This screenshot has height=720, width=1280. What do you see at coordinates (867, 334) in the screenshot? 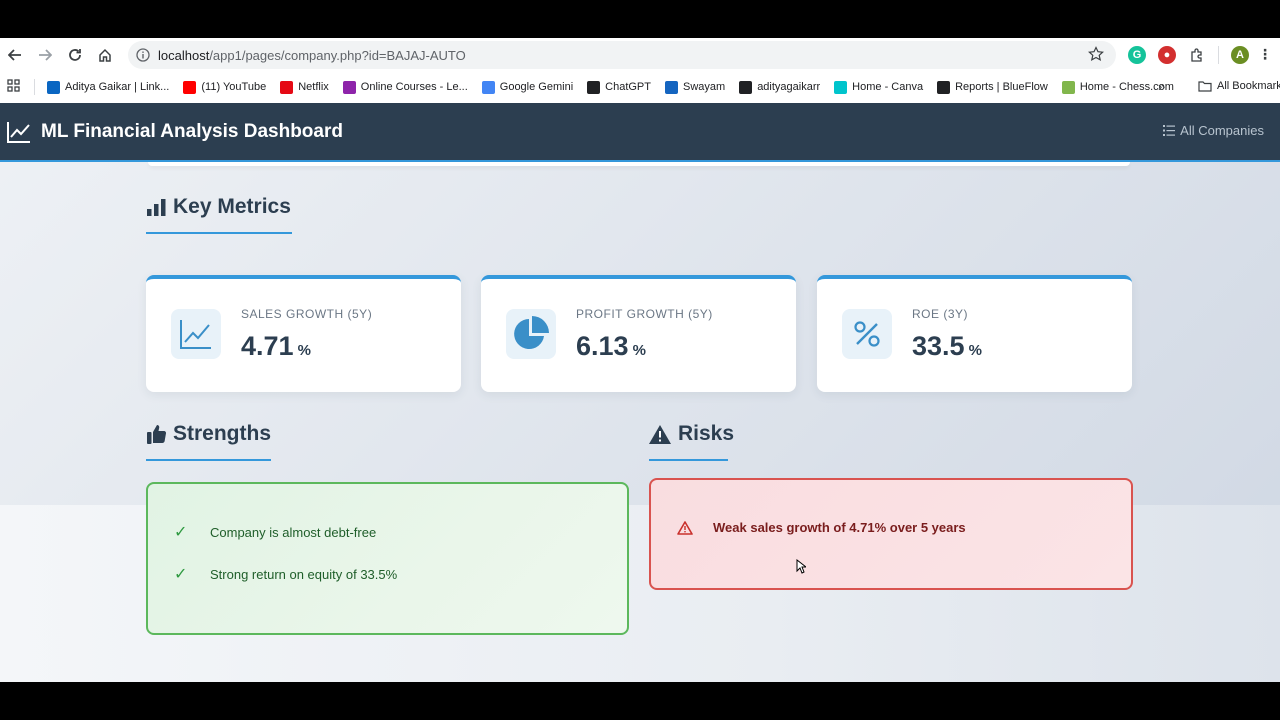
I see `percent-icon` at bounding box center [867, 334].